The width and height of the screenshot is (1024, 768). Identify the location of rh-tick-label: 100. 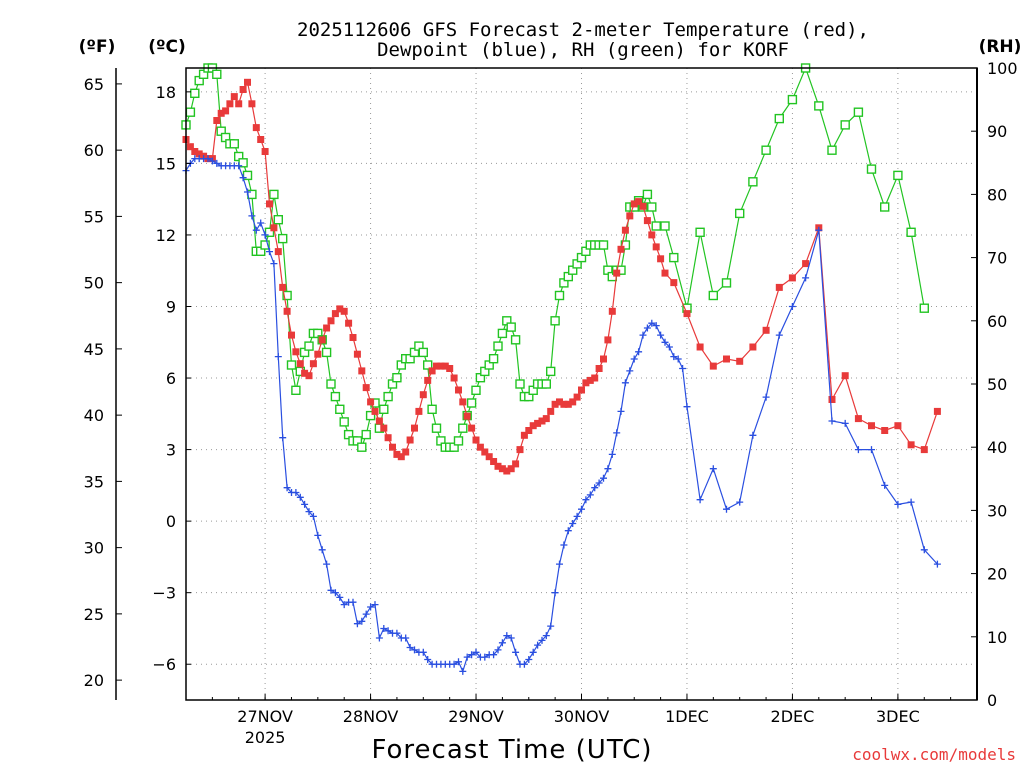
(1002, 68).